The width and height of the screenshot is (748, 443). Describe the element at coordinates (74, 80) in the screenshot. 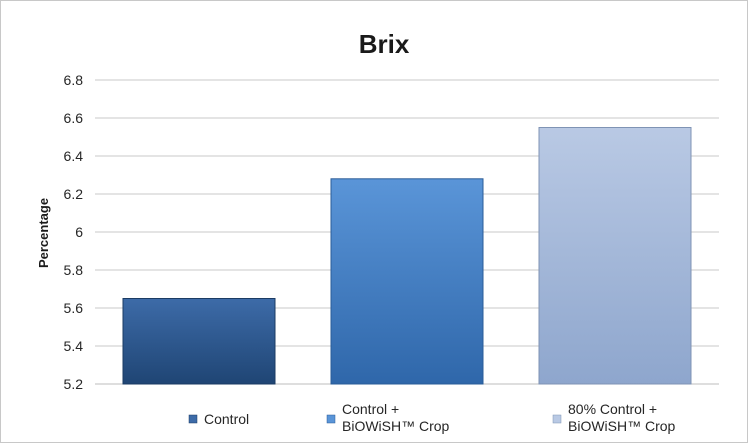

I see `y-tick-label: 6.8` at that location.